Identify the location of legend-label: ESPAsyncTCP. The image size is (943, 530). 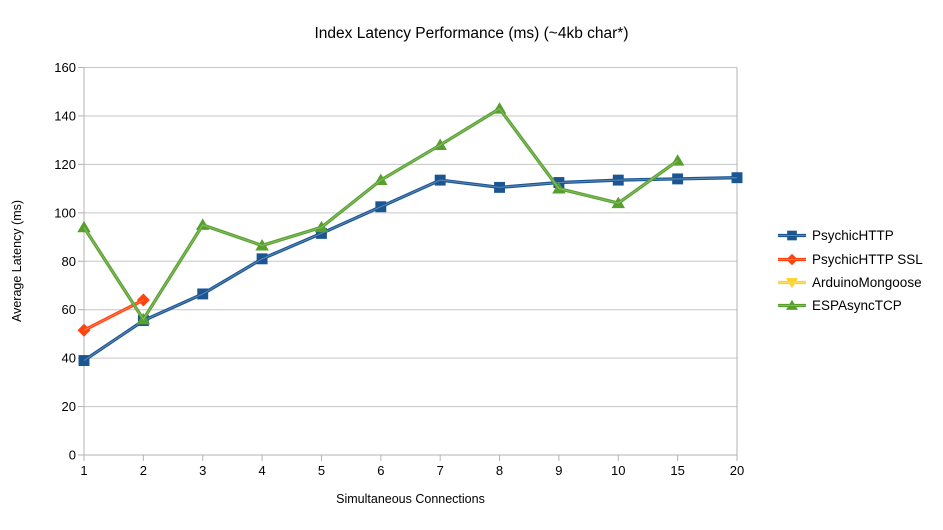
(857, 306).